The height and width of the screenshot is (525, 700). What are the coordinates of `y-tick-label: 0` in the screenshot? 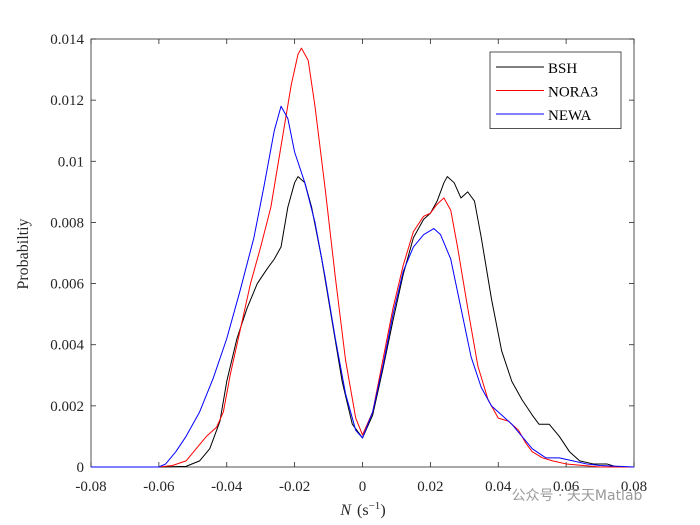 It's located at (81, 468).